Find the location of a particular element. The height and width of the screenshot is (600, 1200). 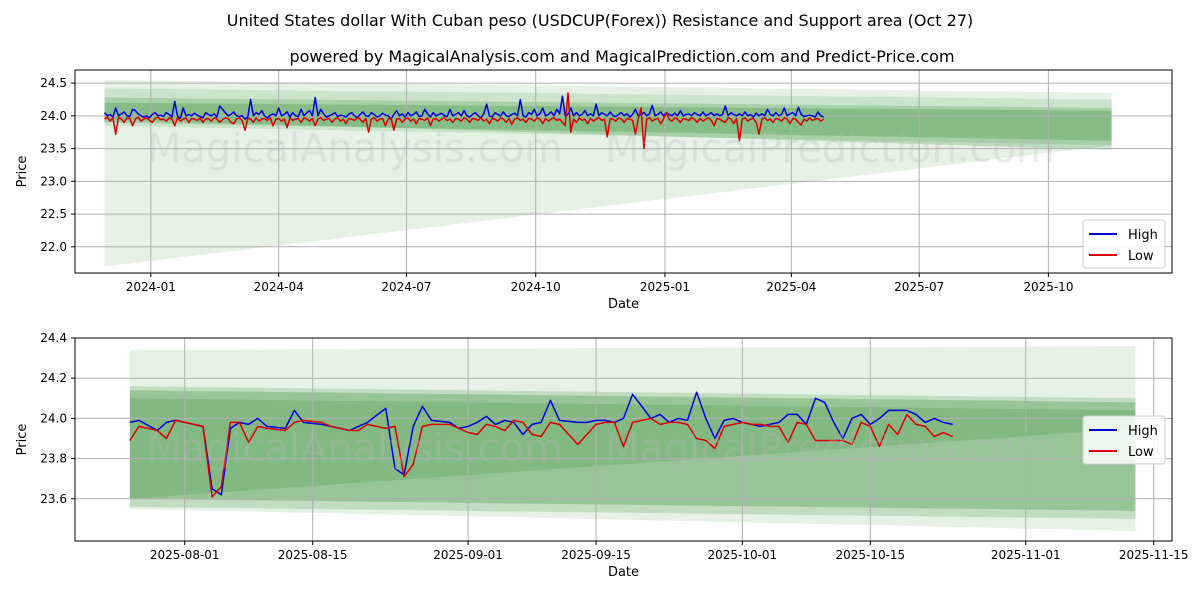

bottom-legend: High Low is located at coordinates (1124, 440).